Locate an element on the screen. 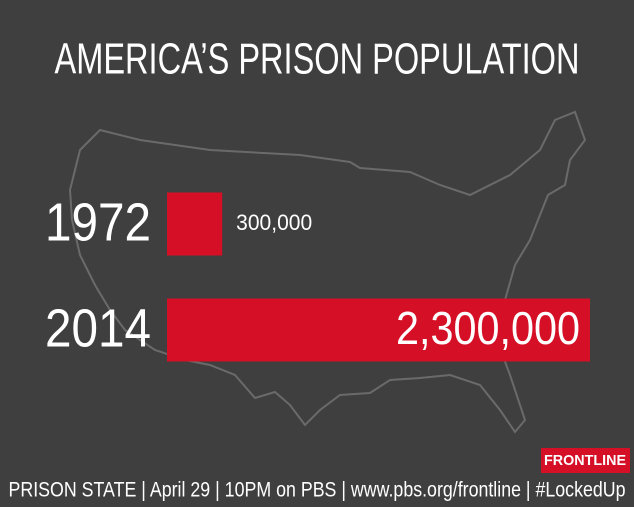 This screenshot has height=507, width=634. value-label: 300,000 is located at coordinates (274, 222).